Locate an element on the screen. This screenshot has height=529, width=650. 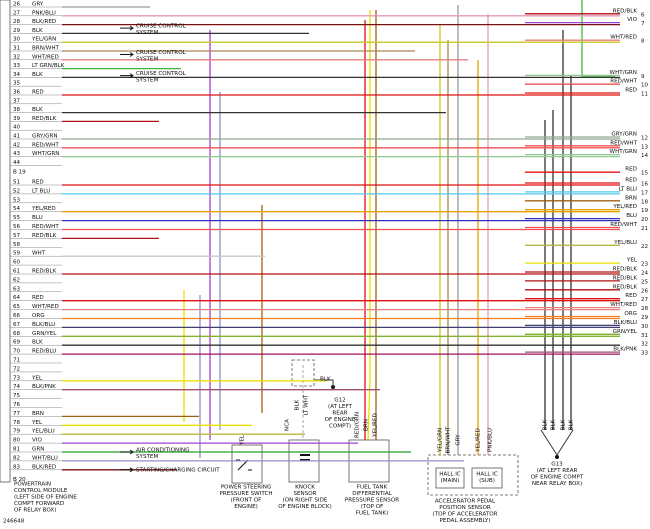
wire-color-label: WHT is located at coordinates (39, 254).